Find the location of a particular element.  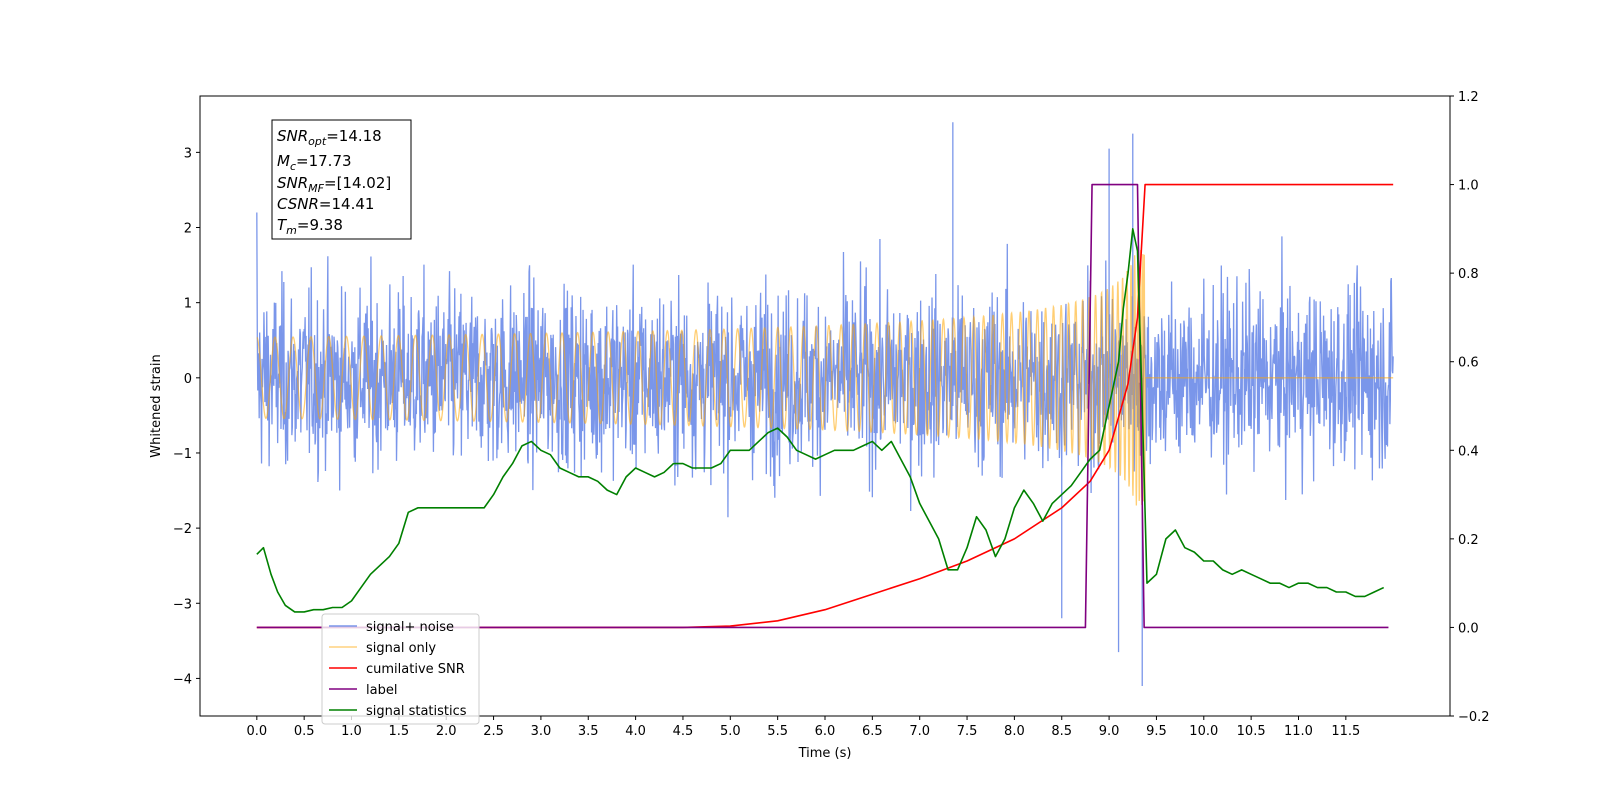

info-tm: Tm=9.38 is located at coordinates (310, 226).